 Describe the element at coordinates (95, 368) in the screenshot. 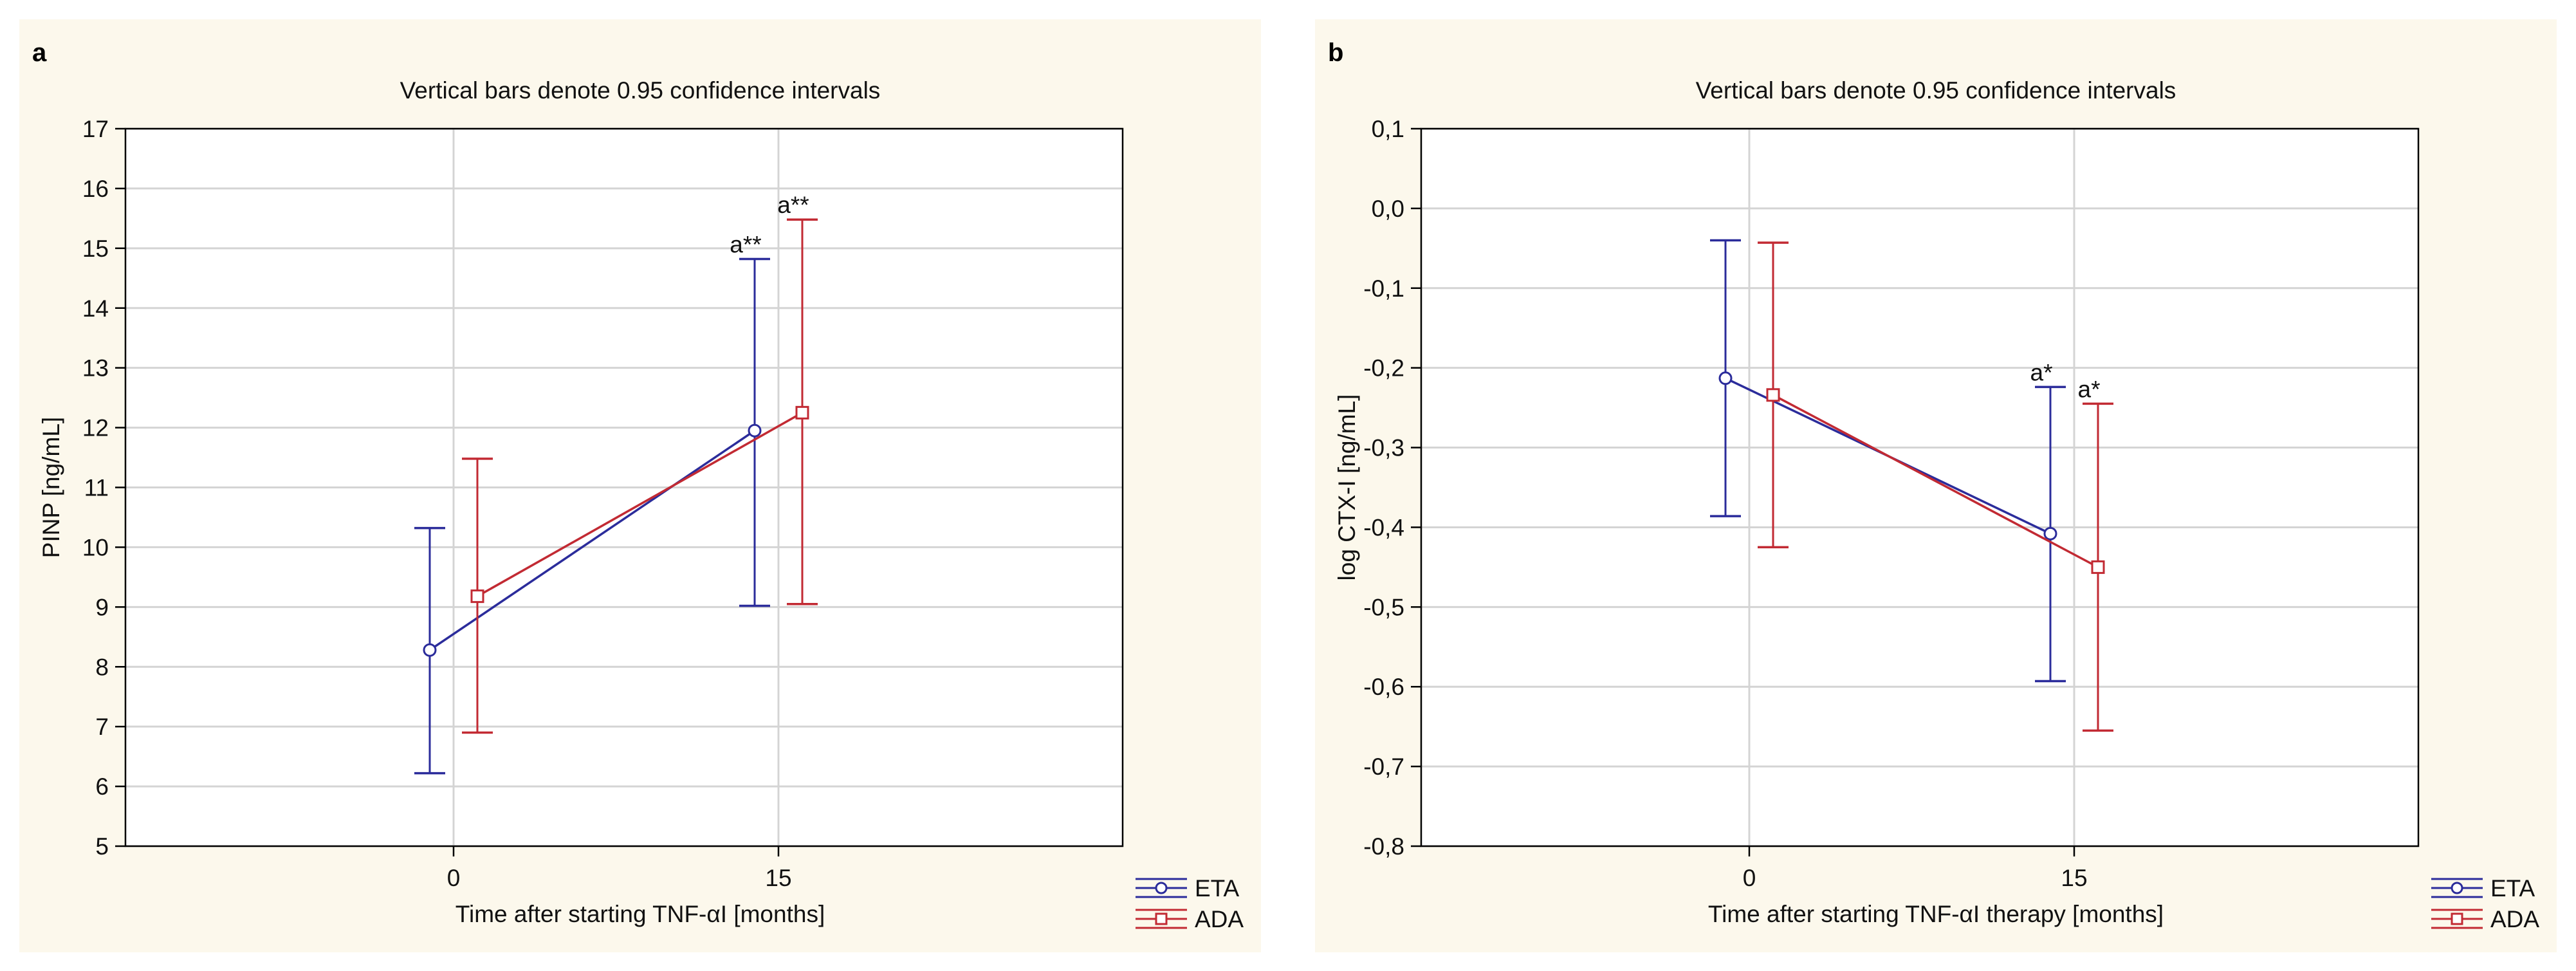

I see `y-tick-label: 13` at that location.